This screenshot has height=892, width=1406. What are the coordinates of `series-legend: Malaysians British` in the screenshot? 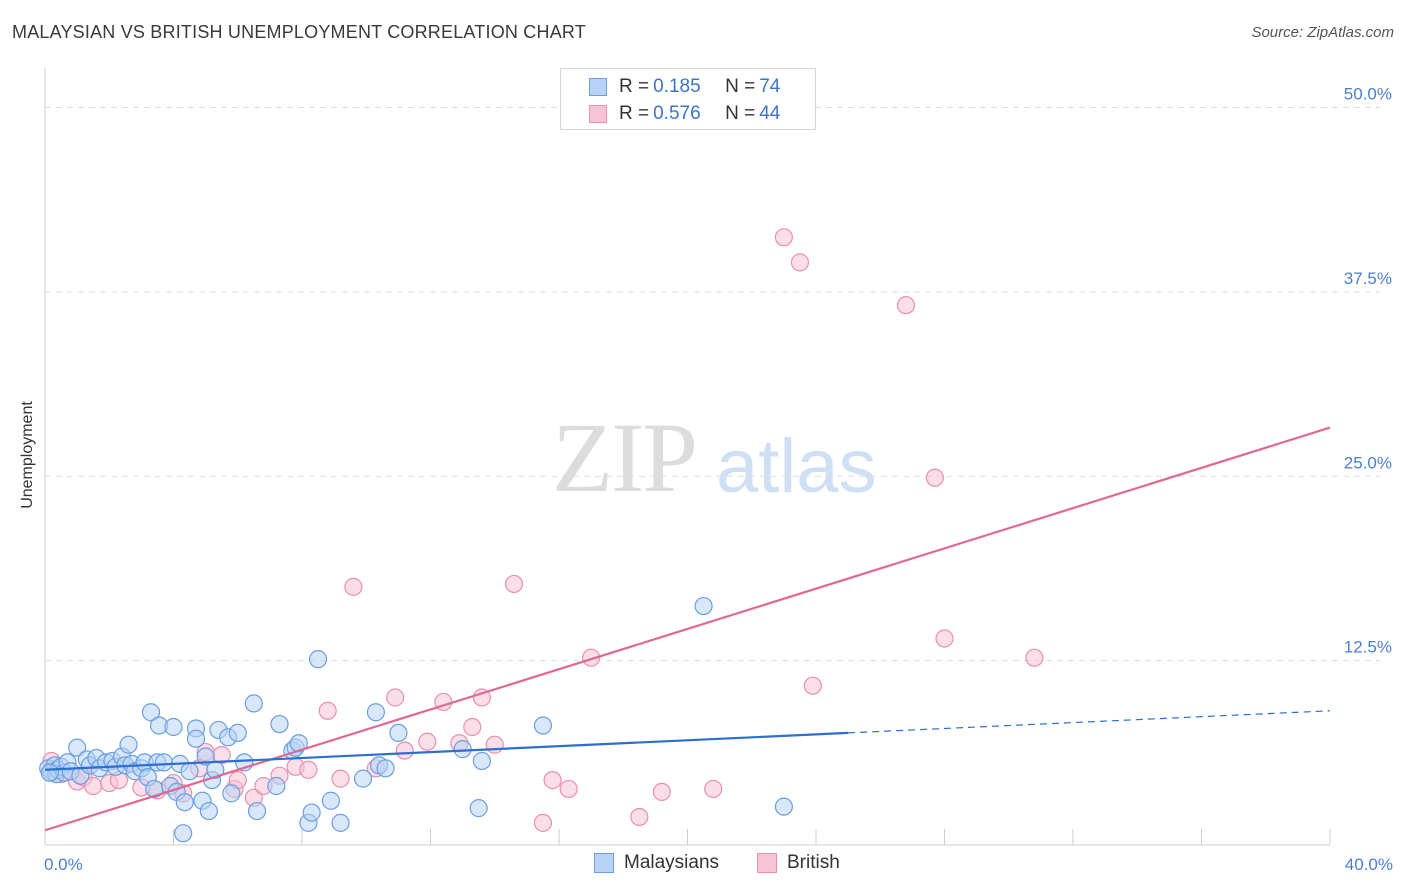 It's located at (703, 864).